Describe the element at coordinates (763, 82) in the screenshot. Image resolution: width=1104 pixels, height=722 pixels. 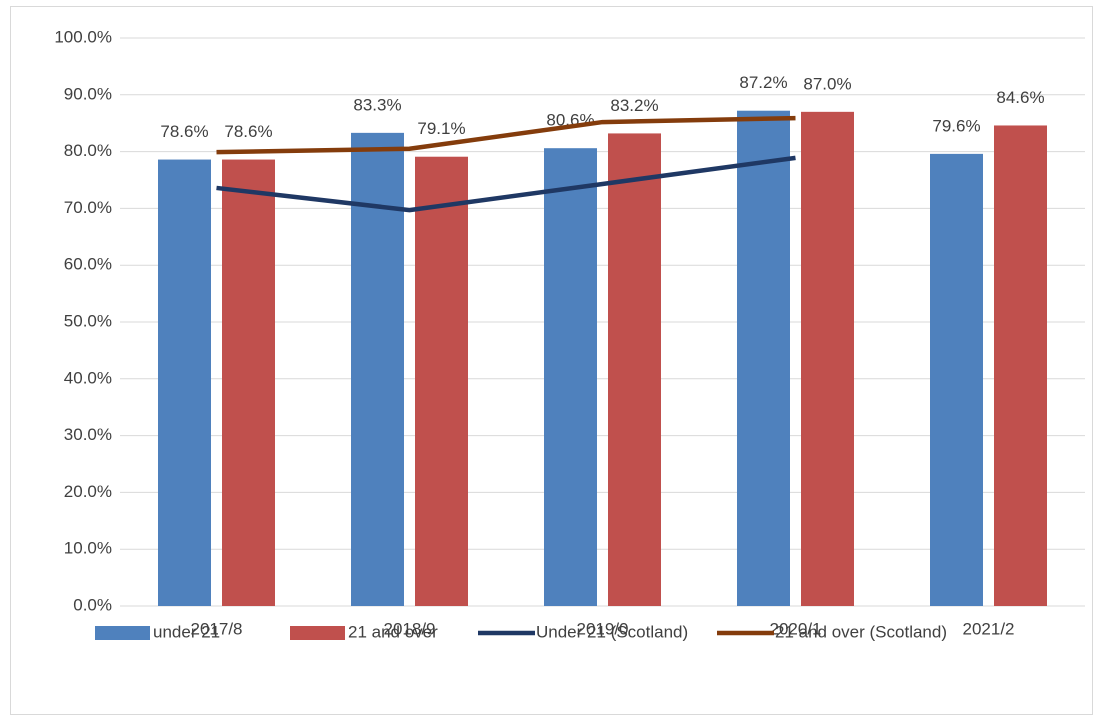
I see `data-label: 87.2%` at that location.